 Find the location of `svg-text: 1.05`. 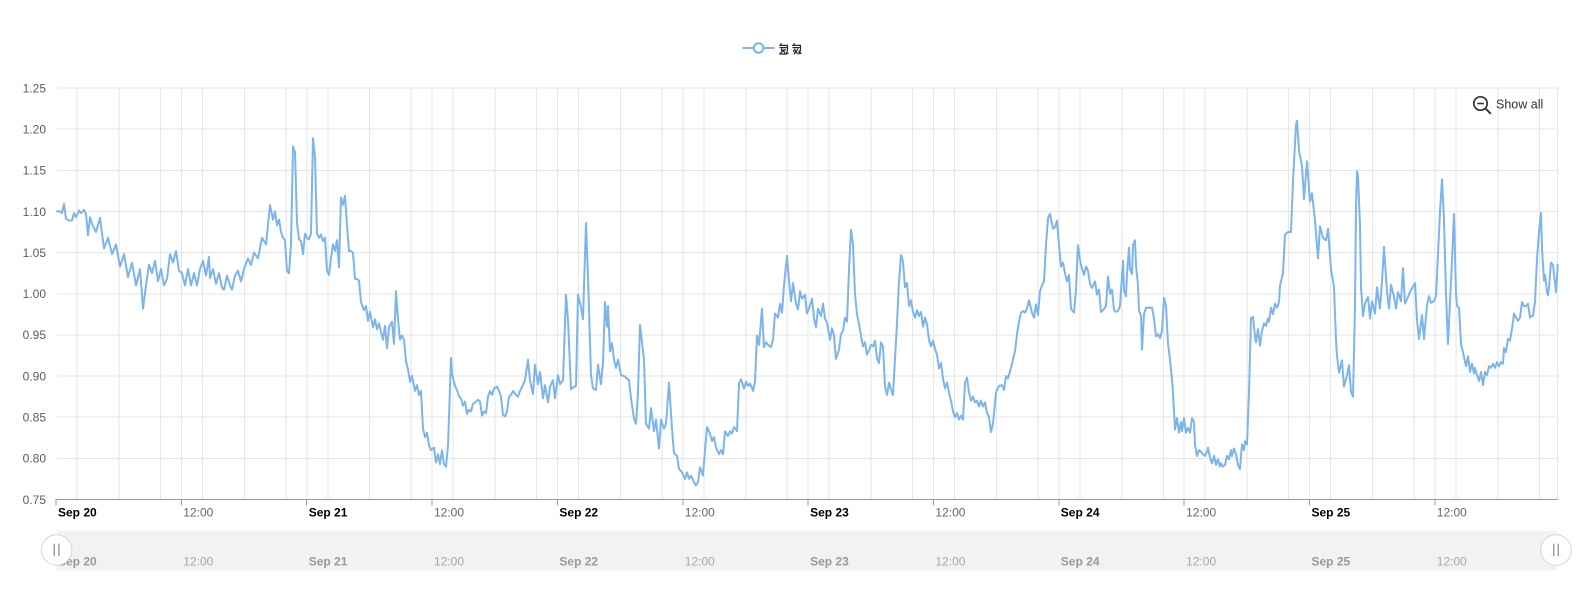

svg-text: 1.05 is located at coordinates (35, 253).